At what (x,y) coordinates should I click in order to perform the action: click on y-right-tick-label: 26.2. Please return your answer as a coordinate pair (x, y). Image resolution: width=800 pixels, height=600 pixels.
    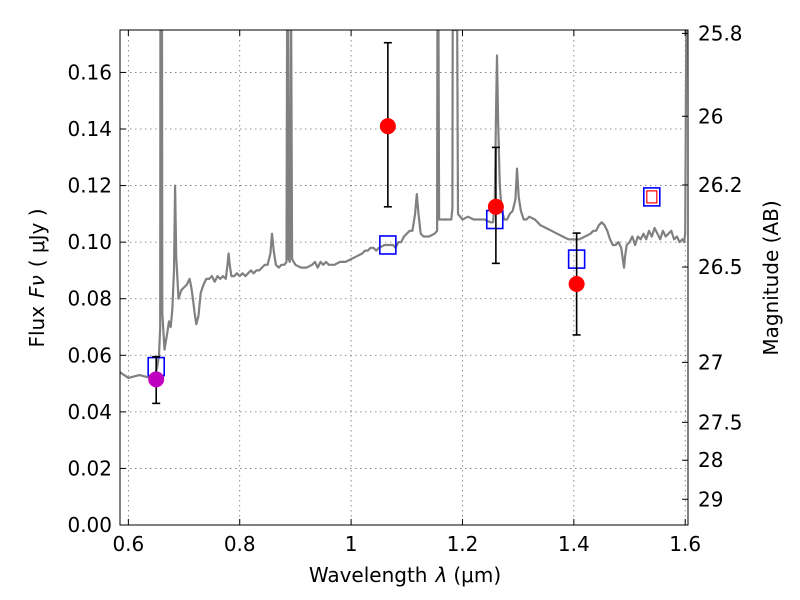
    Looking at the image, I should click on (720, 185).